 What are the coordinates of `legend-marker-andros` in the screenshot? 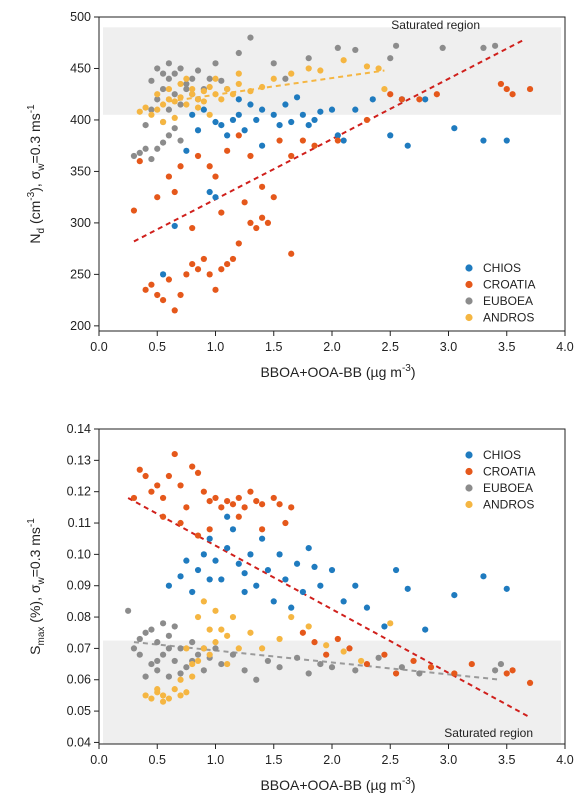 It's located at (469, 504).